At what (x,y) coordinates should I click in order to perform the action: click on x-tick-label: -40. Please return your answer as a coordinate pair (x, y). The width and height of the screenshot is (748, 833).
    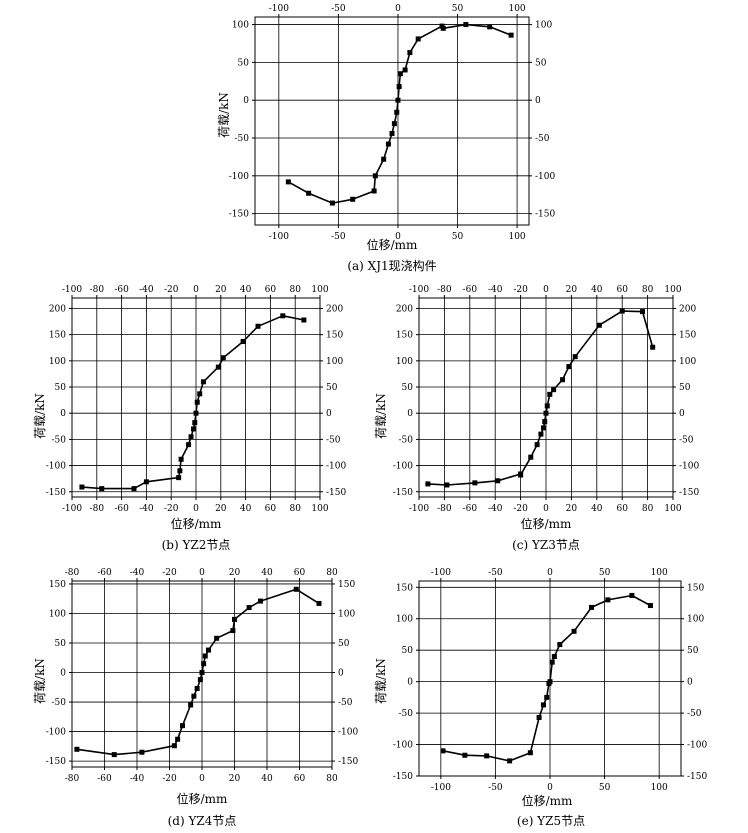
    Looking at the image, I should click on (495, 509).